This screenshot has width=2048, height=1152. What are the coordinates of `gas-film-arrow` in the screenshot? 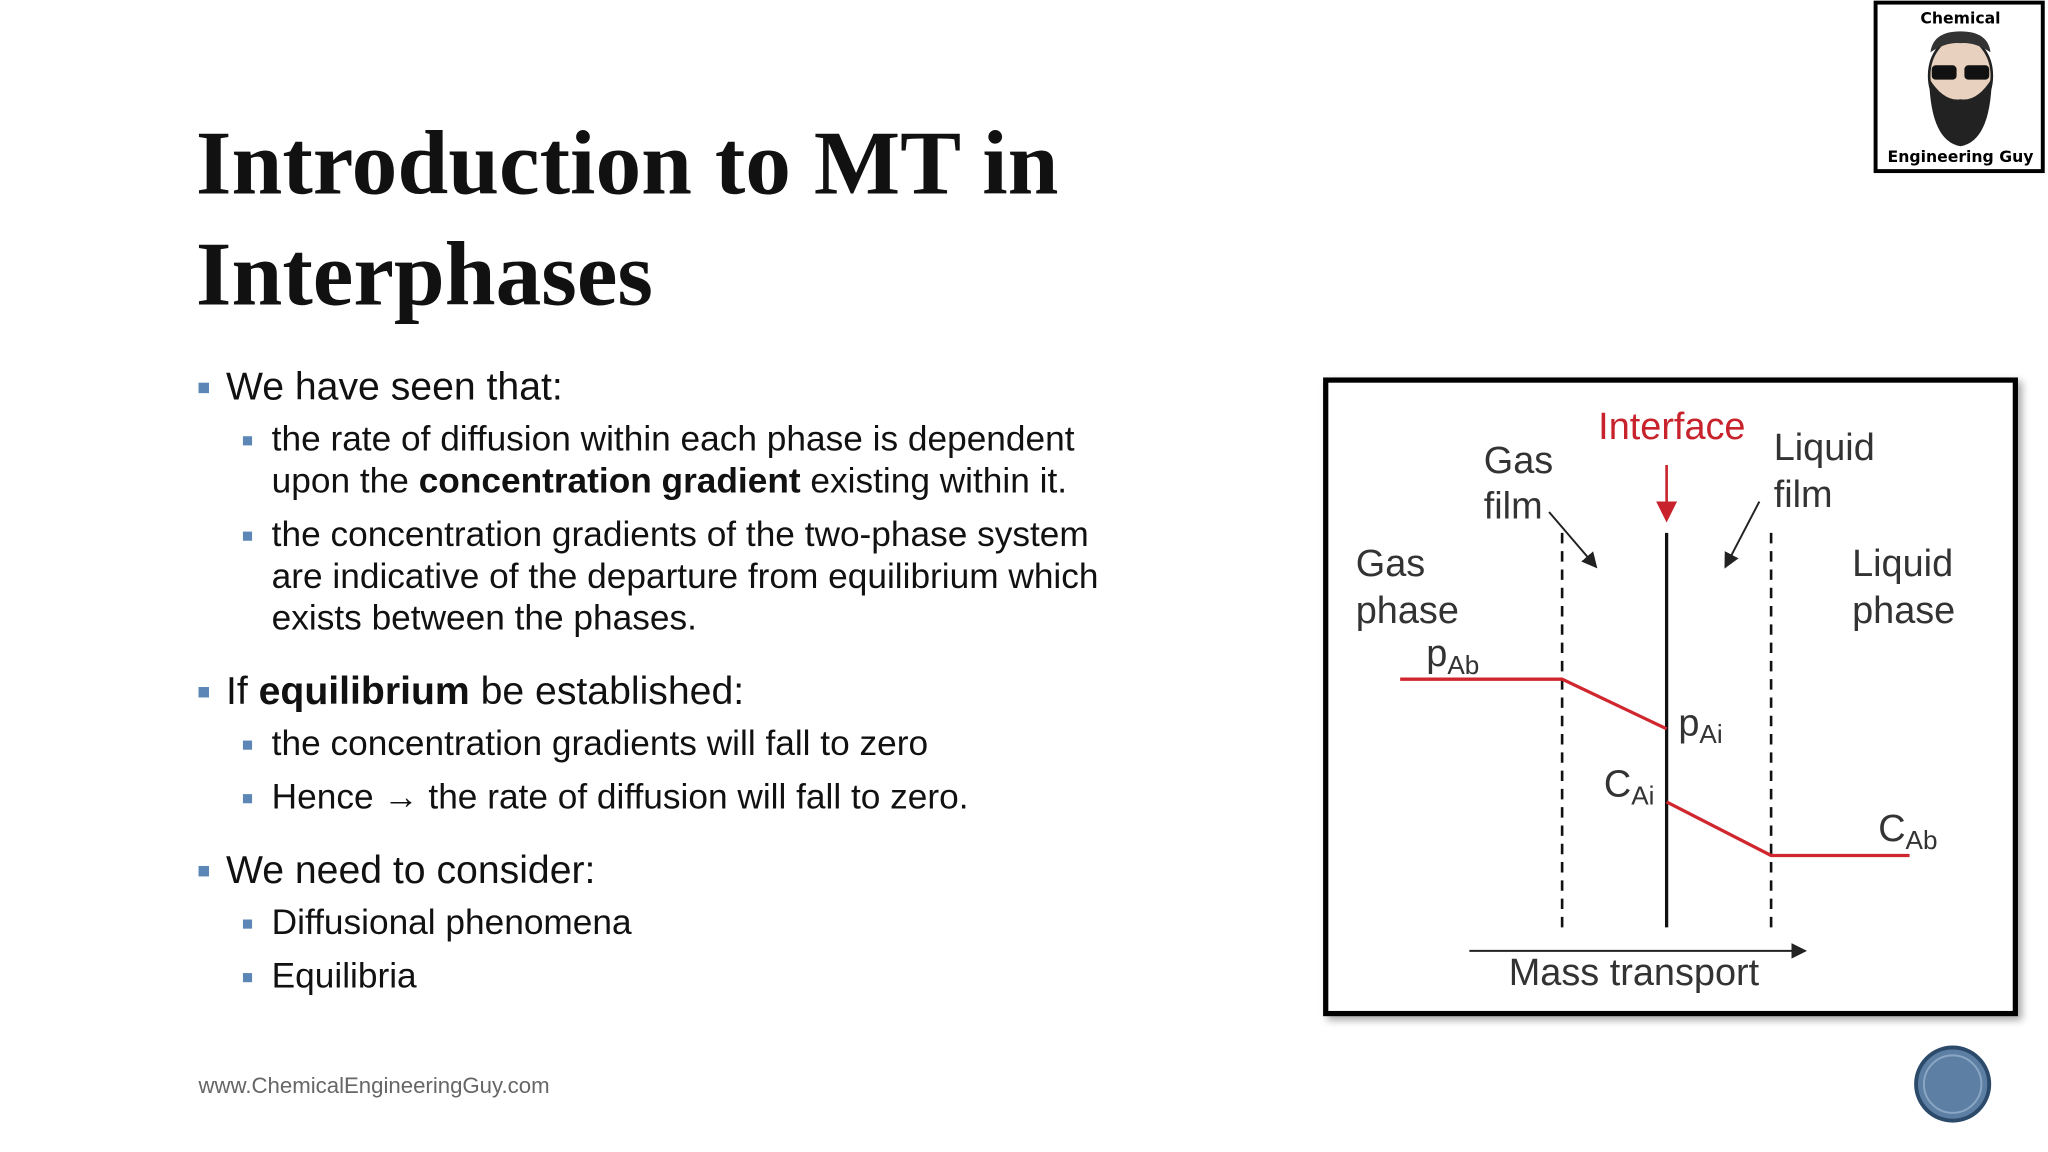 It's located at (1573, 540).